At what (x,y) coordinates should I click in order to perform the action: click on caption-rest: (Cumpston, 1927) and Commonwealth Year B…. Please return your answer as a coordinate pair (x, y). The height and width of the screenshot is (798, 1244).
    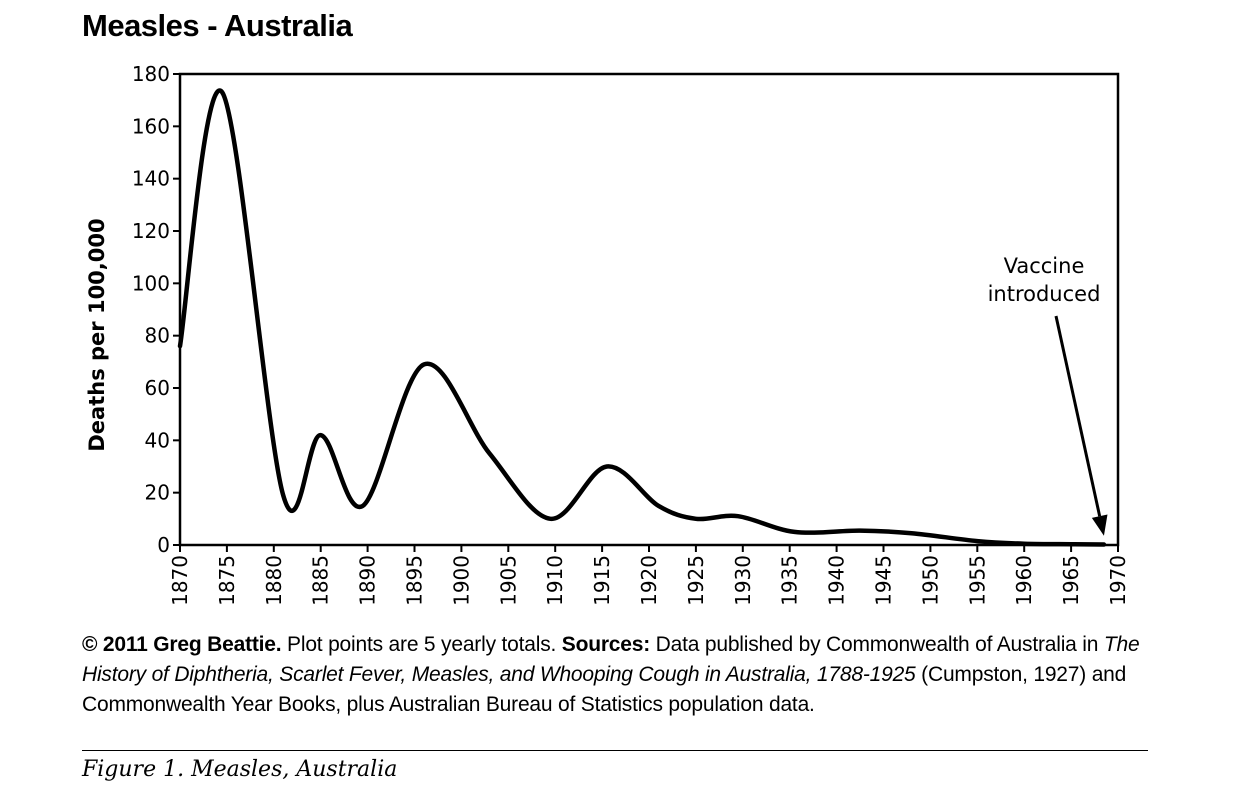
    Looking at the image, I should click on (604, 689).